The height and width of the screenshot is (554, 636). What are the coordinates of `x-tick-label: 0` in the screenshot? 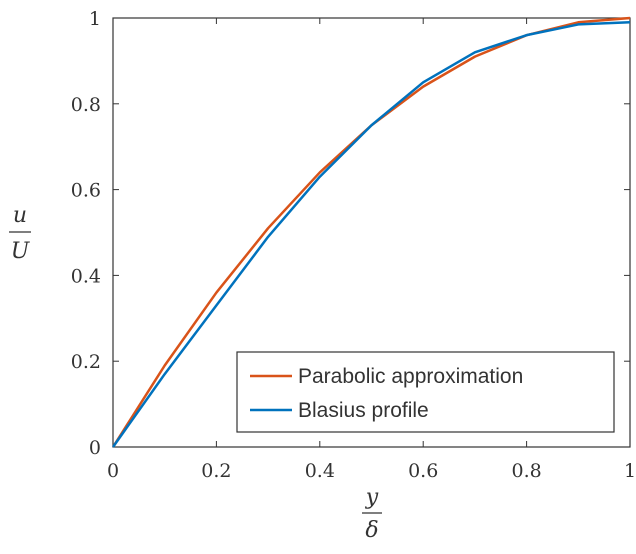 It's located at (113, 471).